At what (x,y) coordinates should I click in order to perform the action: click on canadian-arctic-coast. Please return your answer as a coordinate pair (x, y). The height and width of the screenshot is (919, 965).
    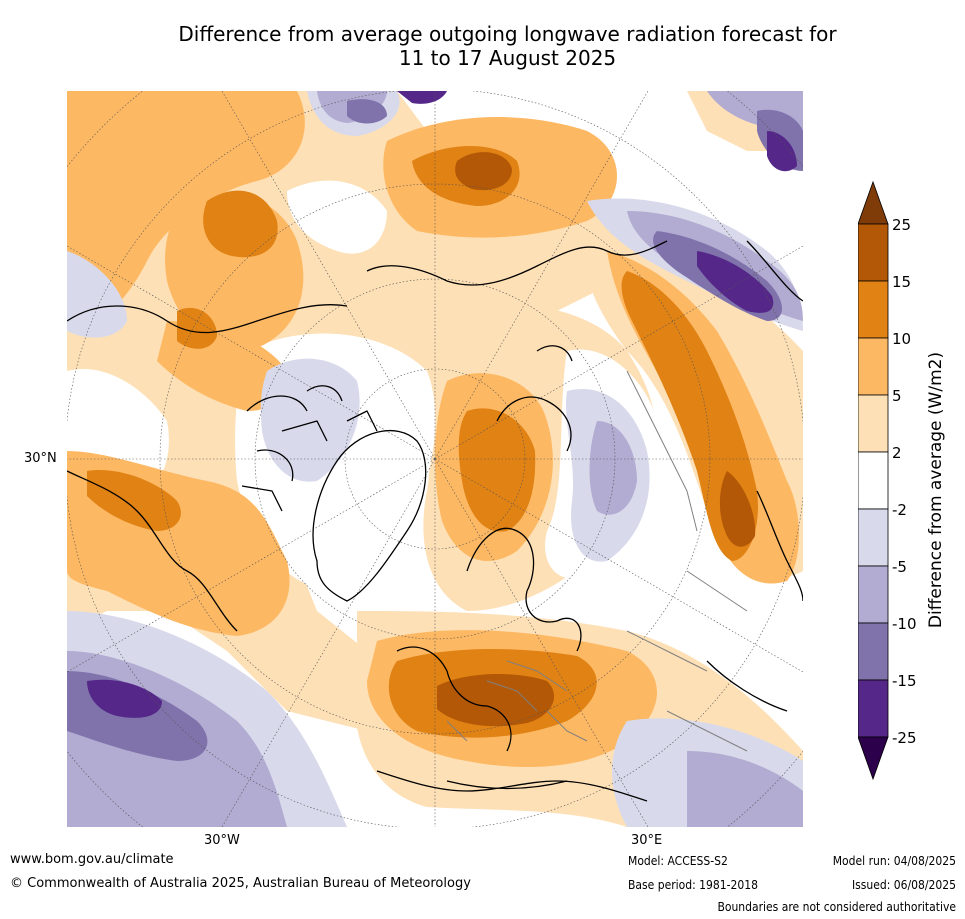
    Looking at the image, I should click on (309, 448).